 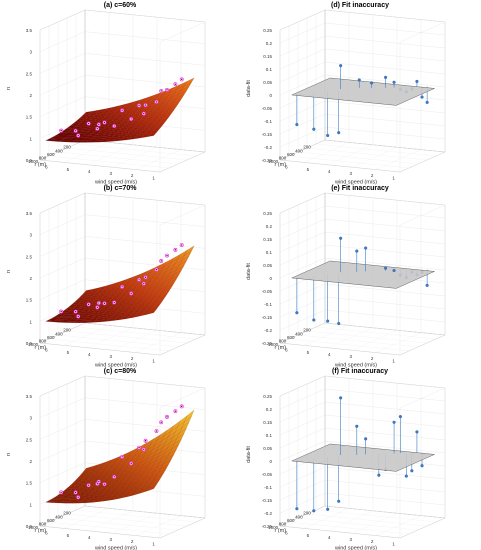 I want to click on panel-e-ztick-label: -0.2, so click(x=268, y=330).